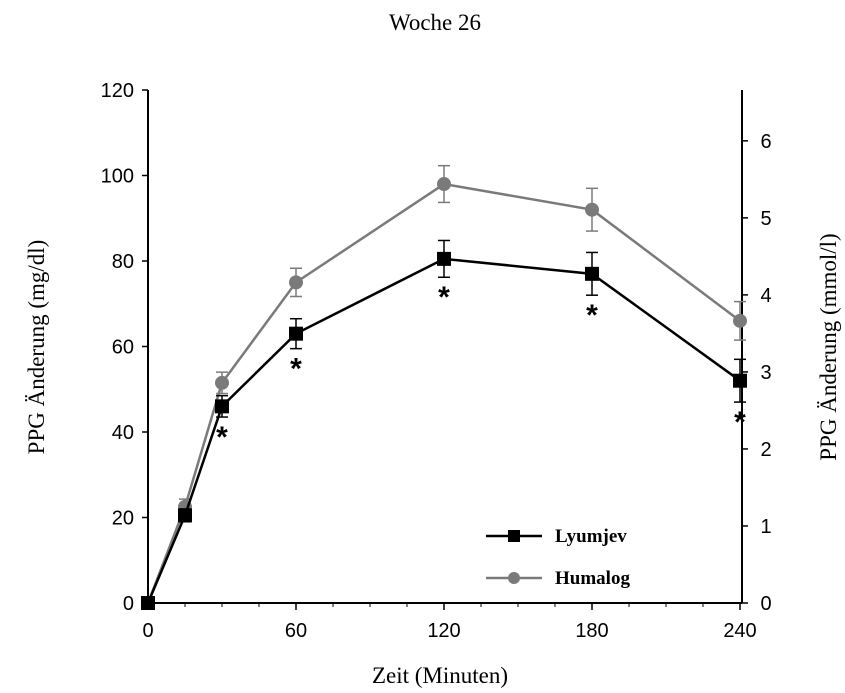 The image size is (845, 693). What do you see at coordinates (117, 177) in the screenshot?
I see `y-tick-label: 100` at bounding box center [117, 177].